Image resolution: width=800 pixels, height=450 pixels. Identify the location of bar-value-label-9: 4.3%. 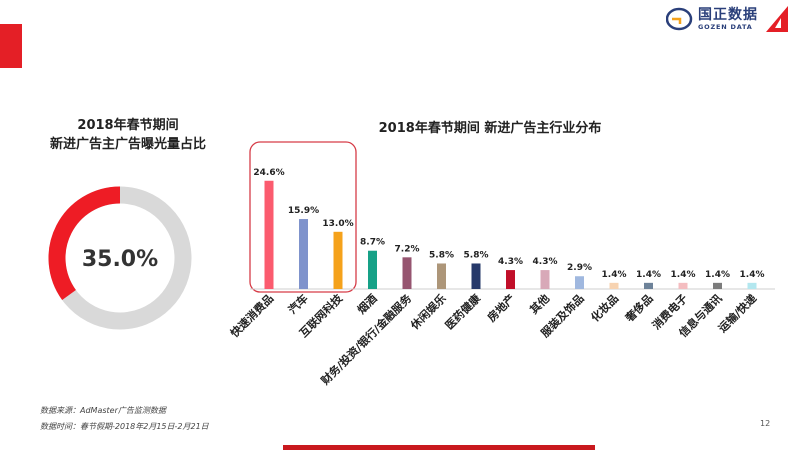
(545, 262).